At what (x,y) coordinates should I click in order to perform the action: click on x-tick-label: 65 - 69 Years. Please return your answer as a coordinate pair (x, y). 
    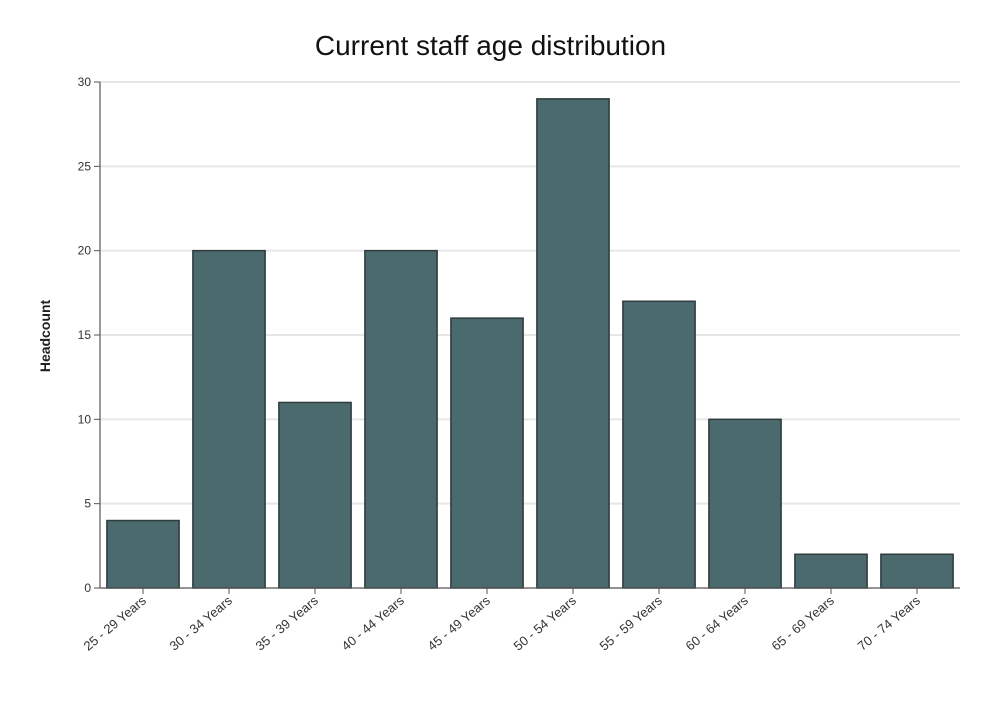
    Looking at the image, I should click on (803, 622).